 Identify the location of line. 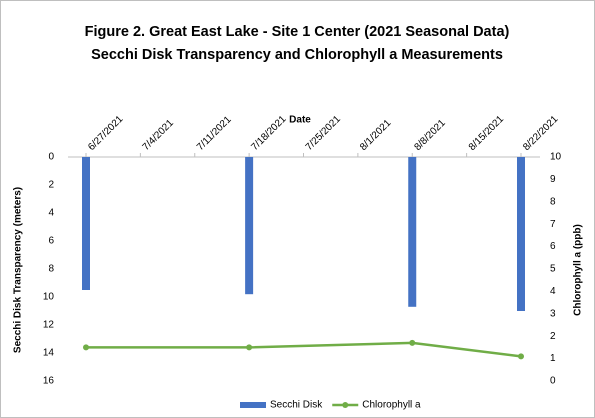
(304, 349).